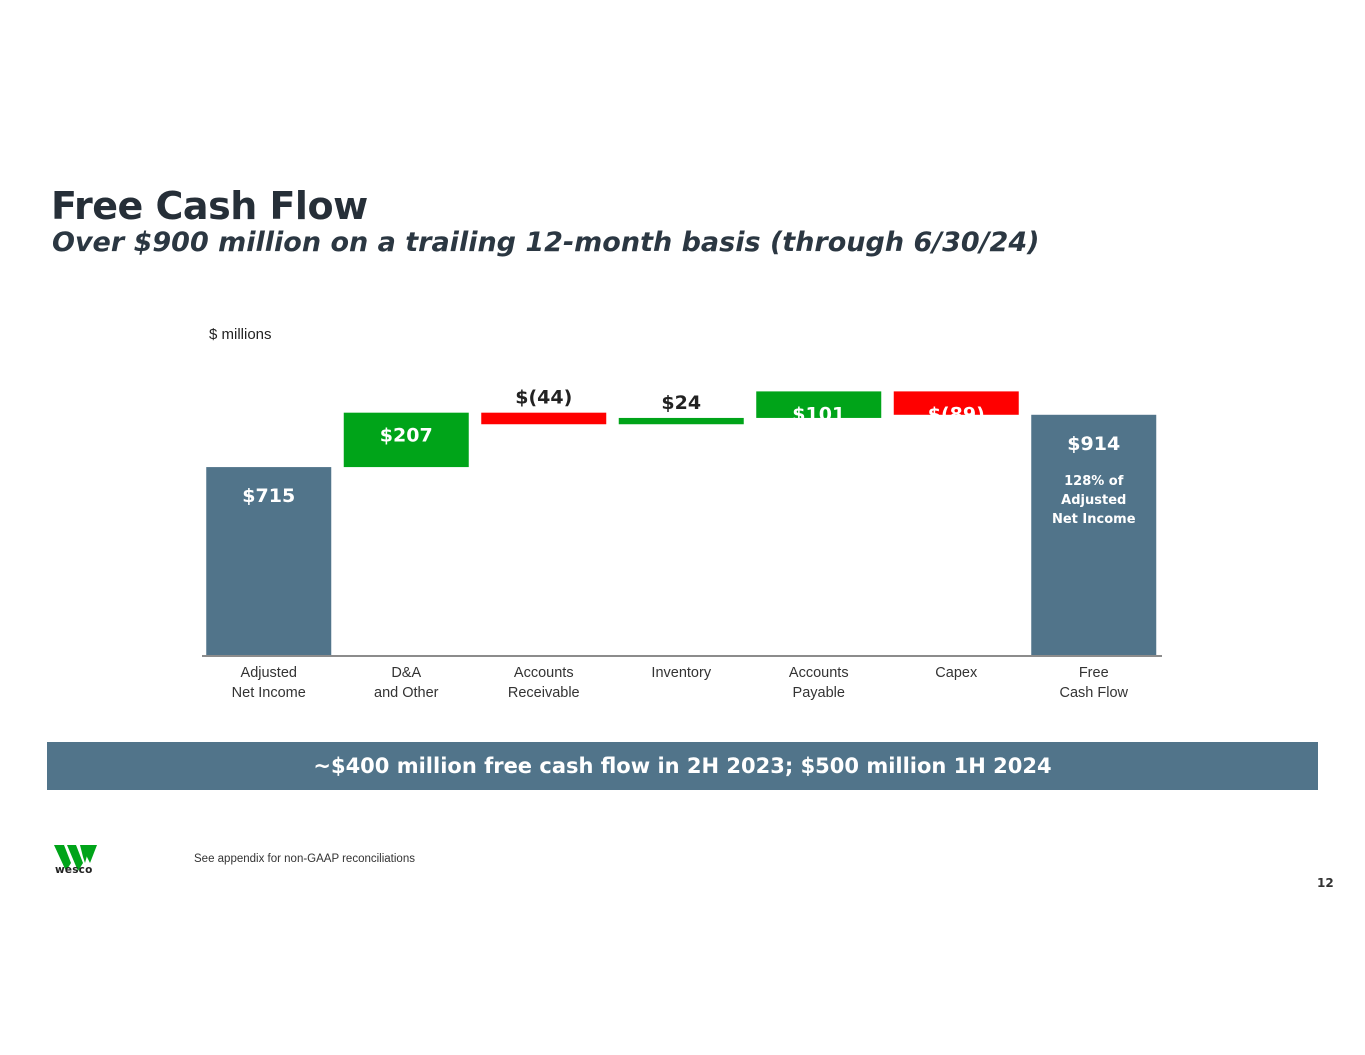  I want to click on bar-annotation: 128% of Adjusted Net Income, so click(1094, 500).